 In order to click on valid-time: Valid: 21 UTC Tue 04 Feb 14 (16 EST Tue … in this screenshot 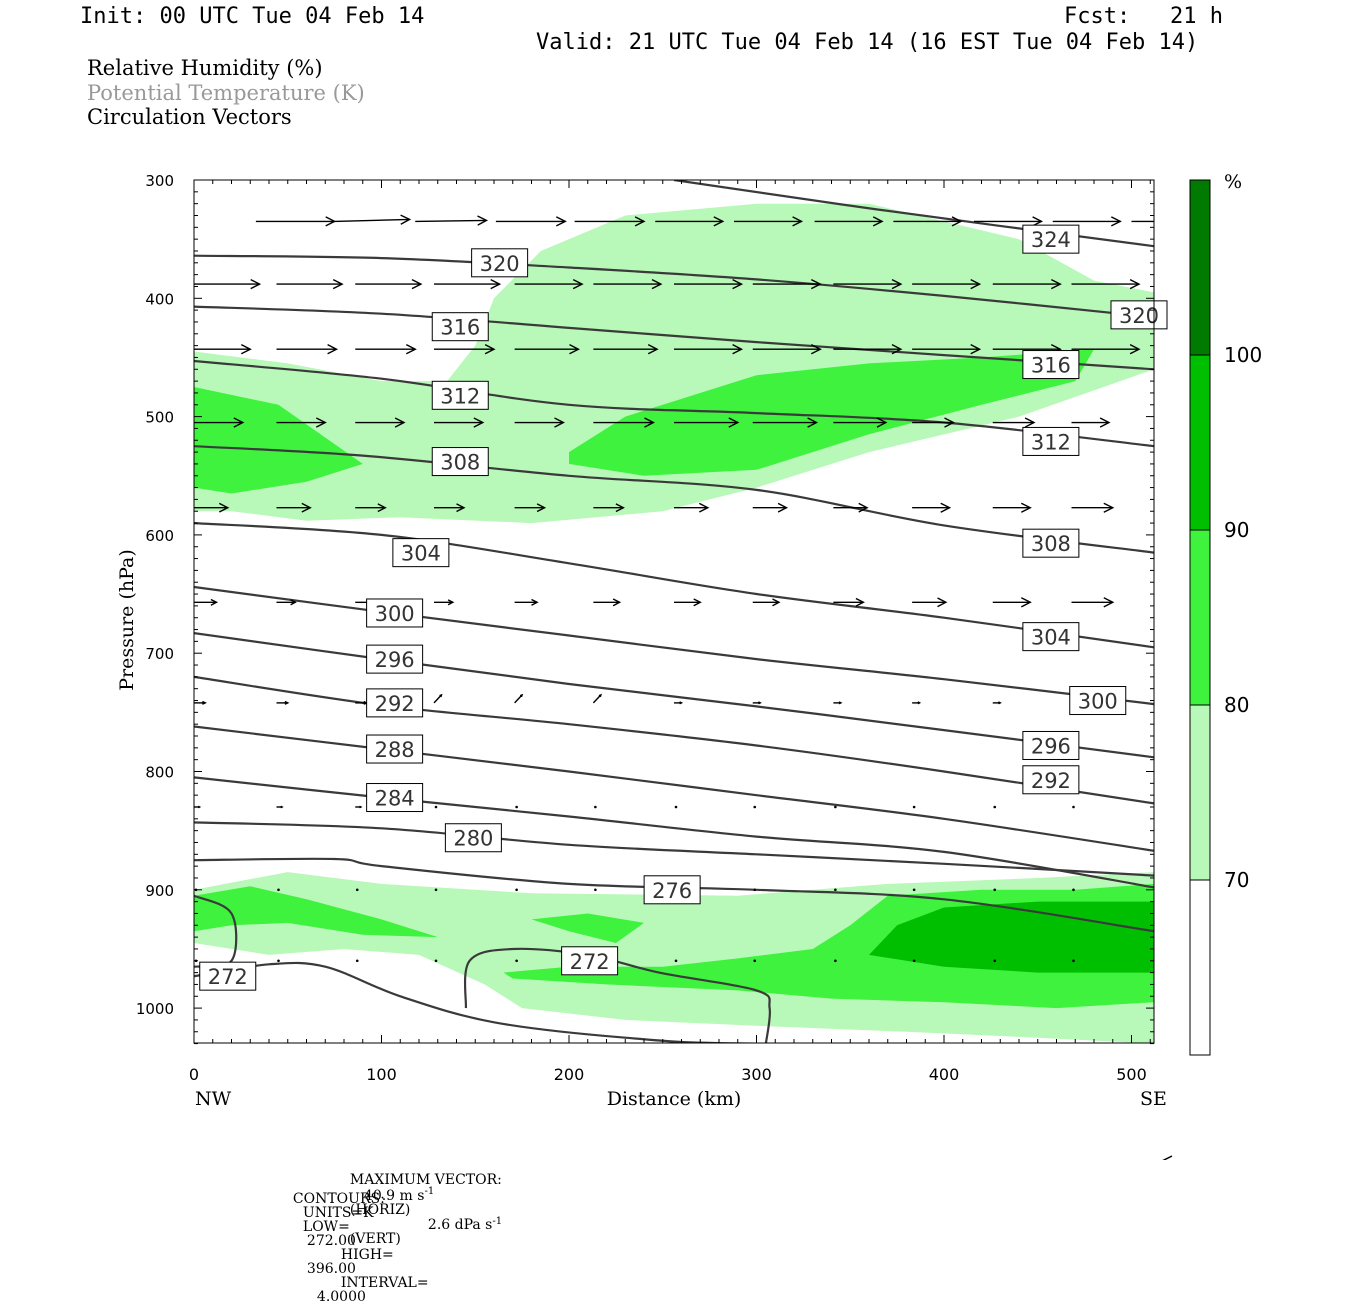, I will do `click(867, 42)`.